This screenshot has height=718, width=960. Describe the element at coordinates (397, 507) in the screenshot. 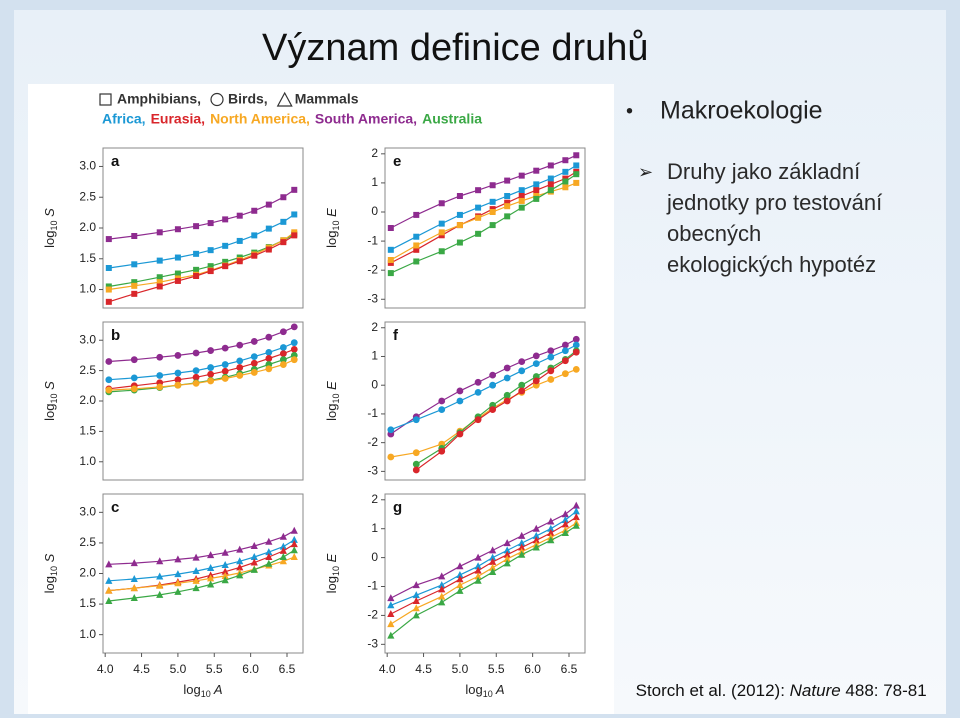

I see `panel-letter: g` at that location.